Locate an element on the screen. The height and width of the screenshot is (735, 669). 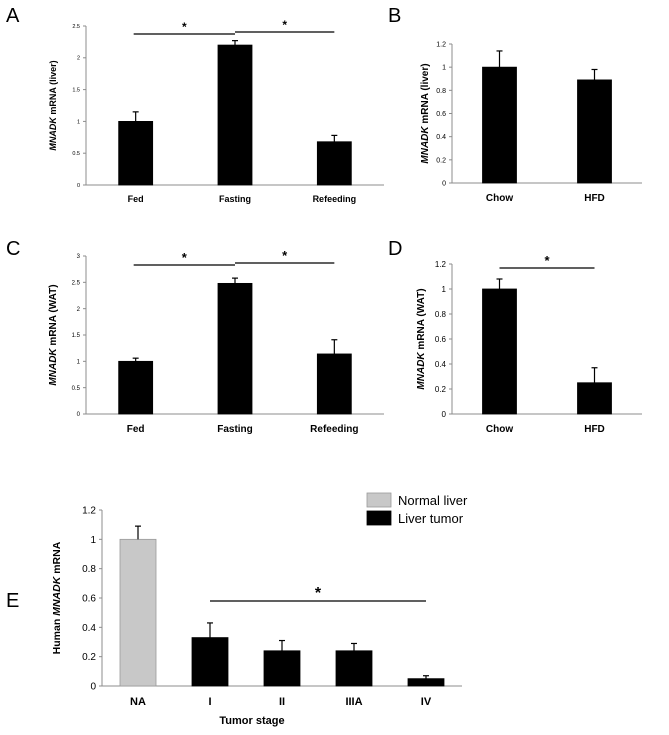
bar-ii is located at coordinates (282, 668).